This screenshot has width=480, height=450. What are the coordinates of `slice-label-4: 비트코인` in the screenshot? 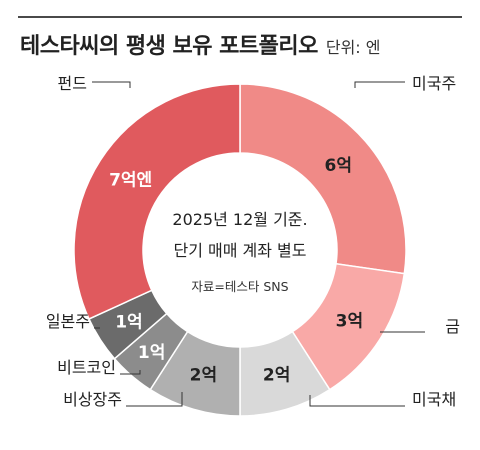 It's located at (86, 367).